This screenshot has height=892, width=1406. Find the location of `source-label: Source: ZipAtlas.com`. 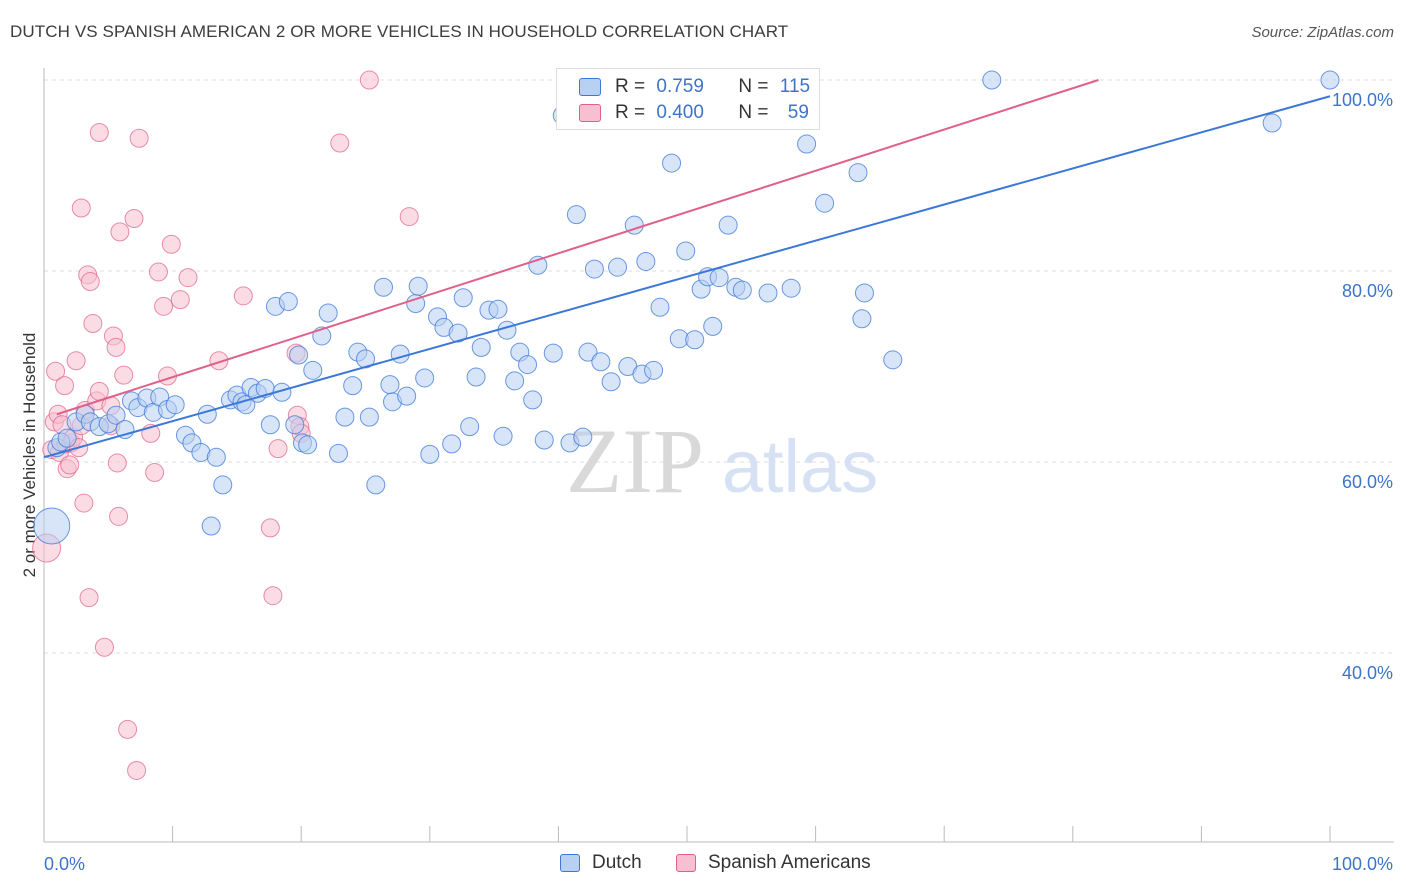

source-label: Source: ZipAtlas.com is located at coordinates (1322, 32).